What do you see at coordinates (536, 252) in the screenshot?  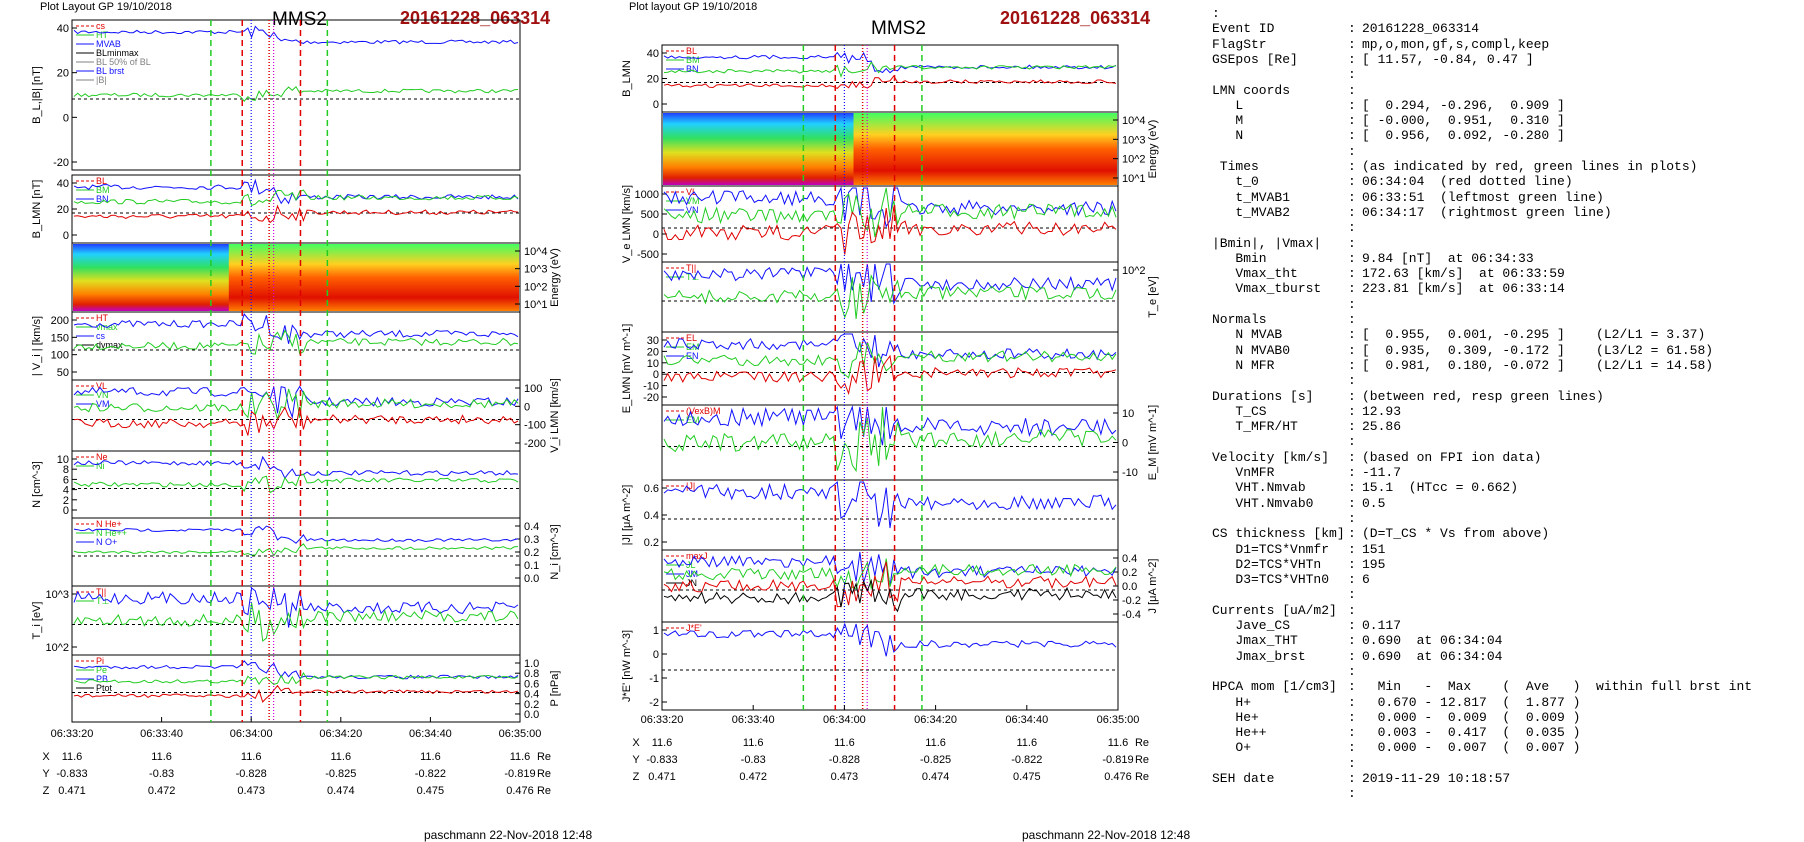 I see `y-tick-label-right: 10^4` at bounding box center [536, 252].